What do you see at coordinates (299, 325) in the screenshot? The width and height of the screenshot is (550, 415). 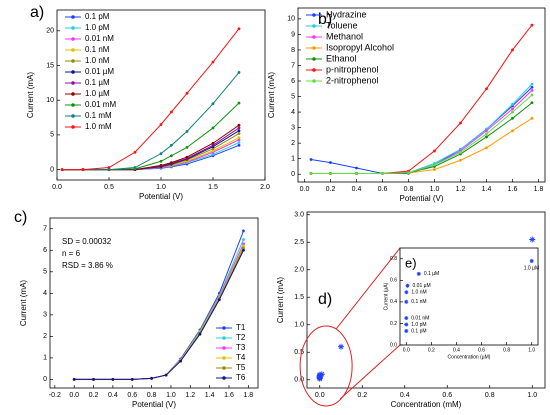 I see `y-tick-label: 1.0` at bounding box center [299, 325].